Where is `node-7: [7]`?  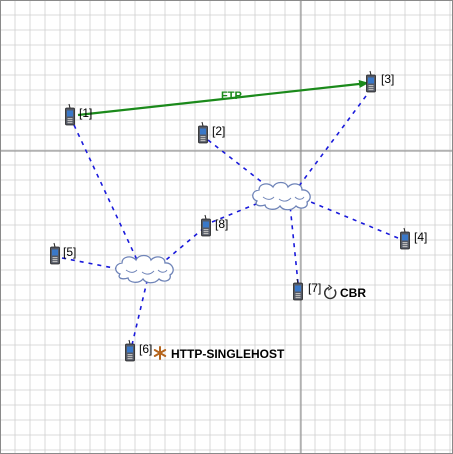 node-7: [7] is located at coordinates (307, 289).